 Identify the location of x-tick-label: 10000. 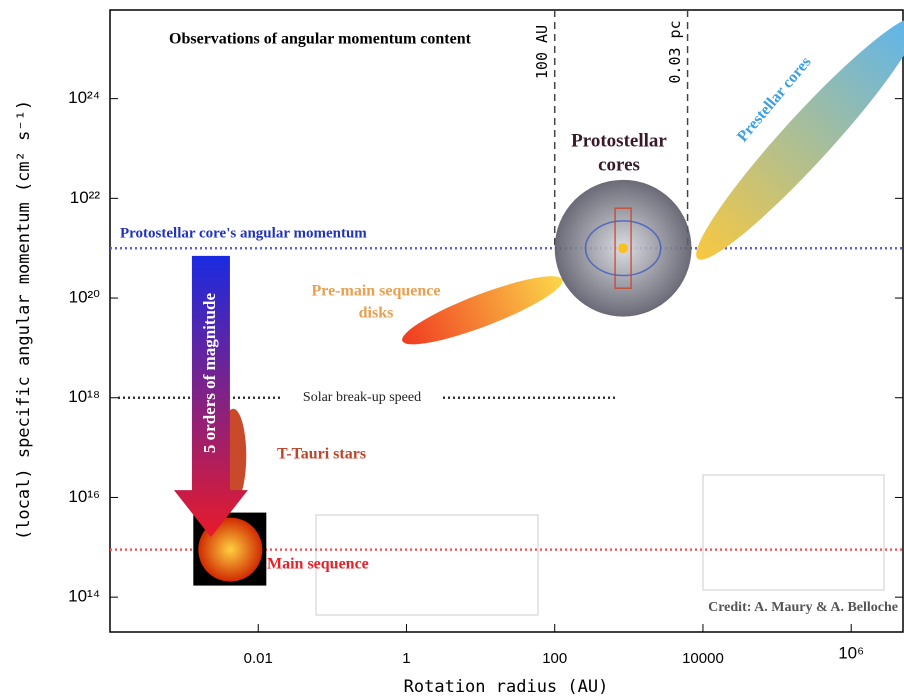
(703, 658).